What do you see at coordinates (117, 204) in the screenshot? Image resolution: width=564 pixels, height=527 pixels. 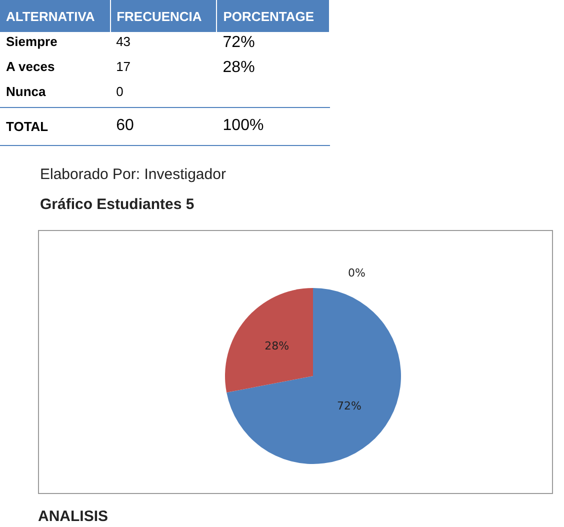 I see `chart-title: Gráfico Estudiantes 5` at bounding box center [117, 204].